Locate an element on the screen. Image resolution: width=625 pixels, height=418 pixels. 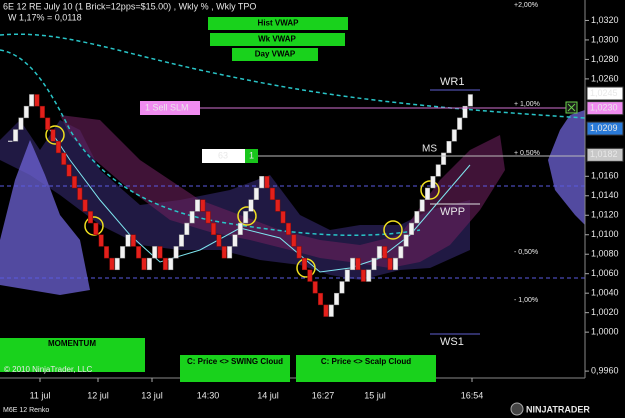
y-tick-label: 0,9960 is located at coordinates (605, 370).